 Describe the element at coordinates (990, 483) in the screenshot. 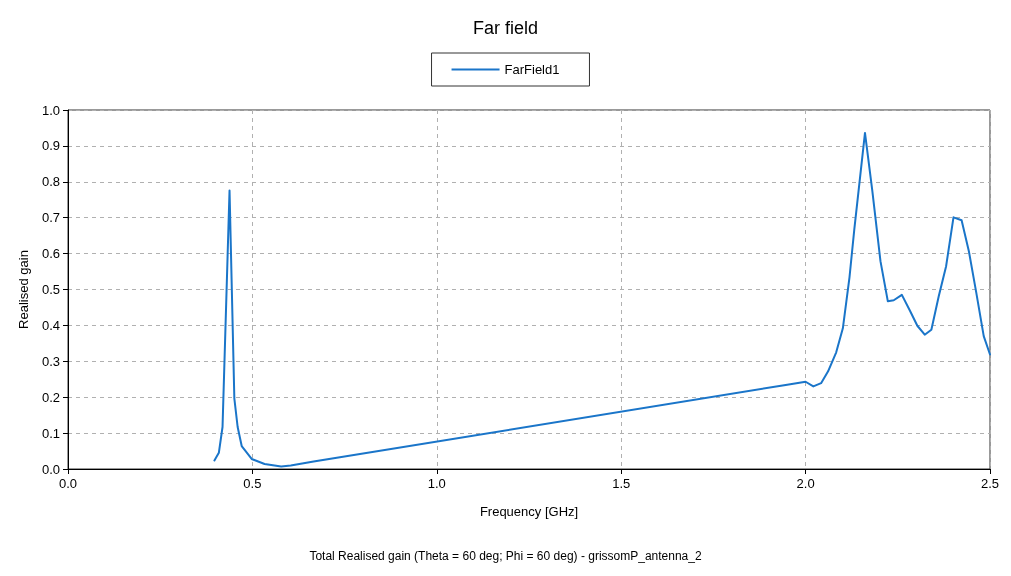

I see `x-tick-label: 2.5` at that location.